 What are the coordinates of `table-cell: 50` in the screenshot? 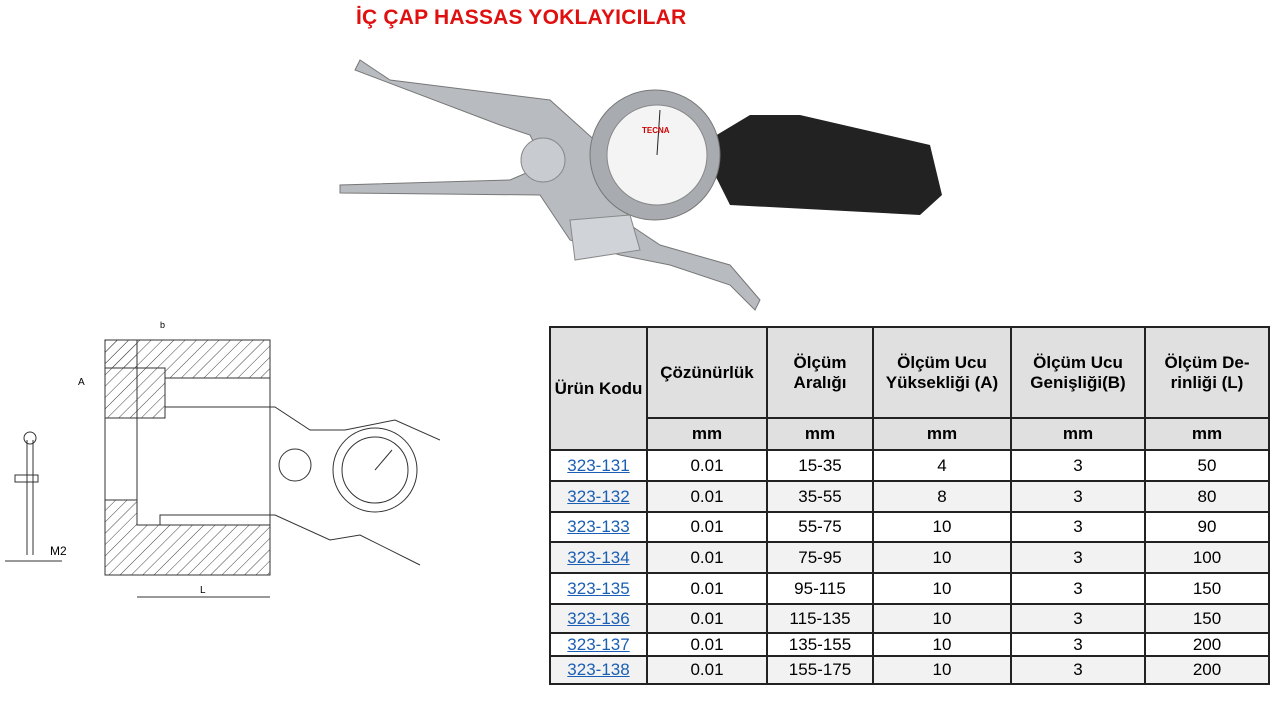 It's located at (1207, 465).